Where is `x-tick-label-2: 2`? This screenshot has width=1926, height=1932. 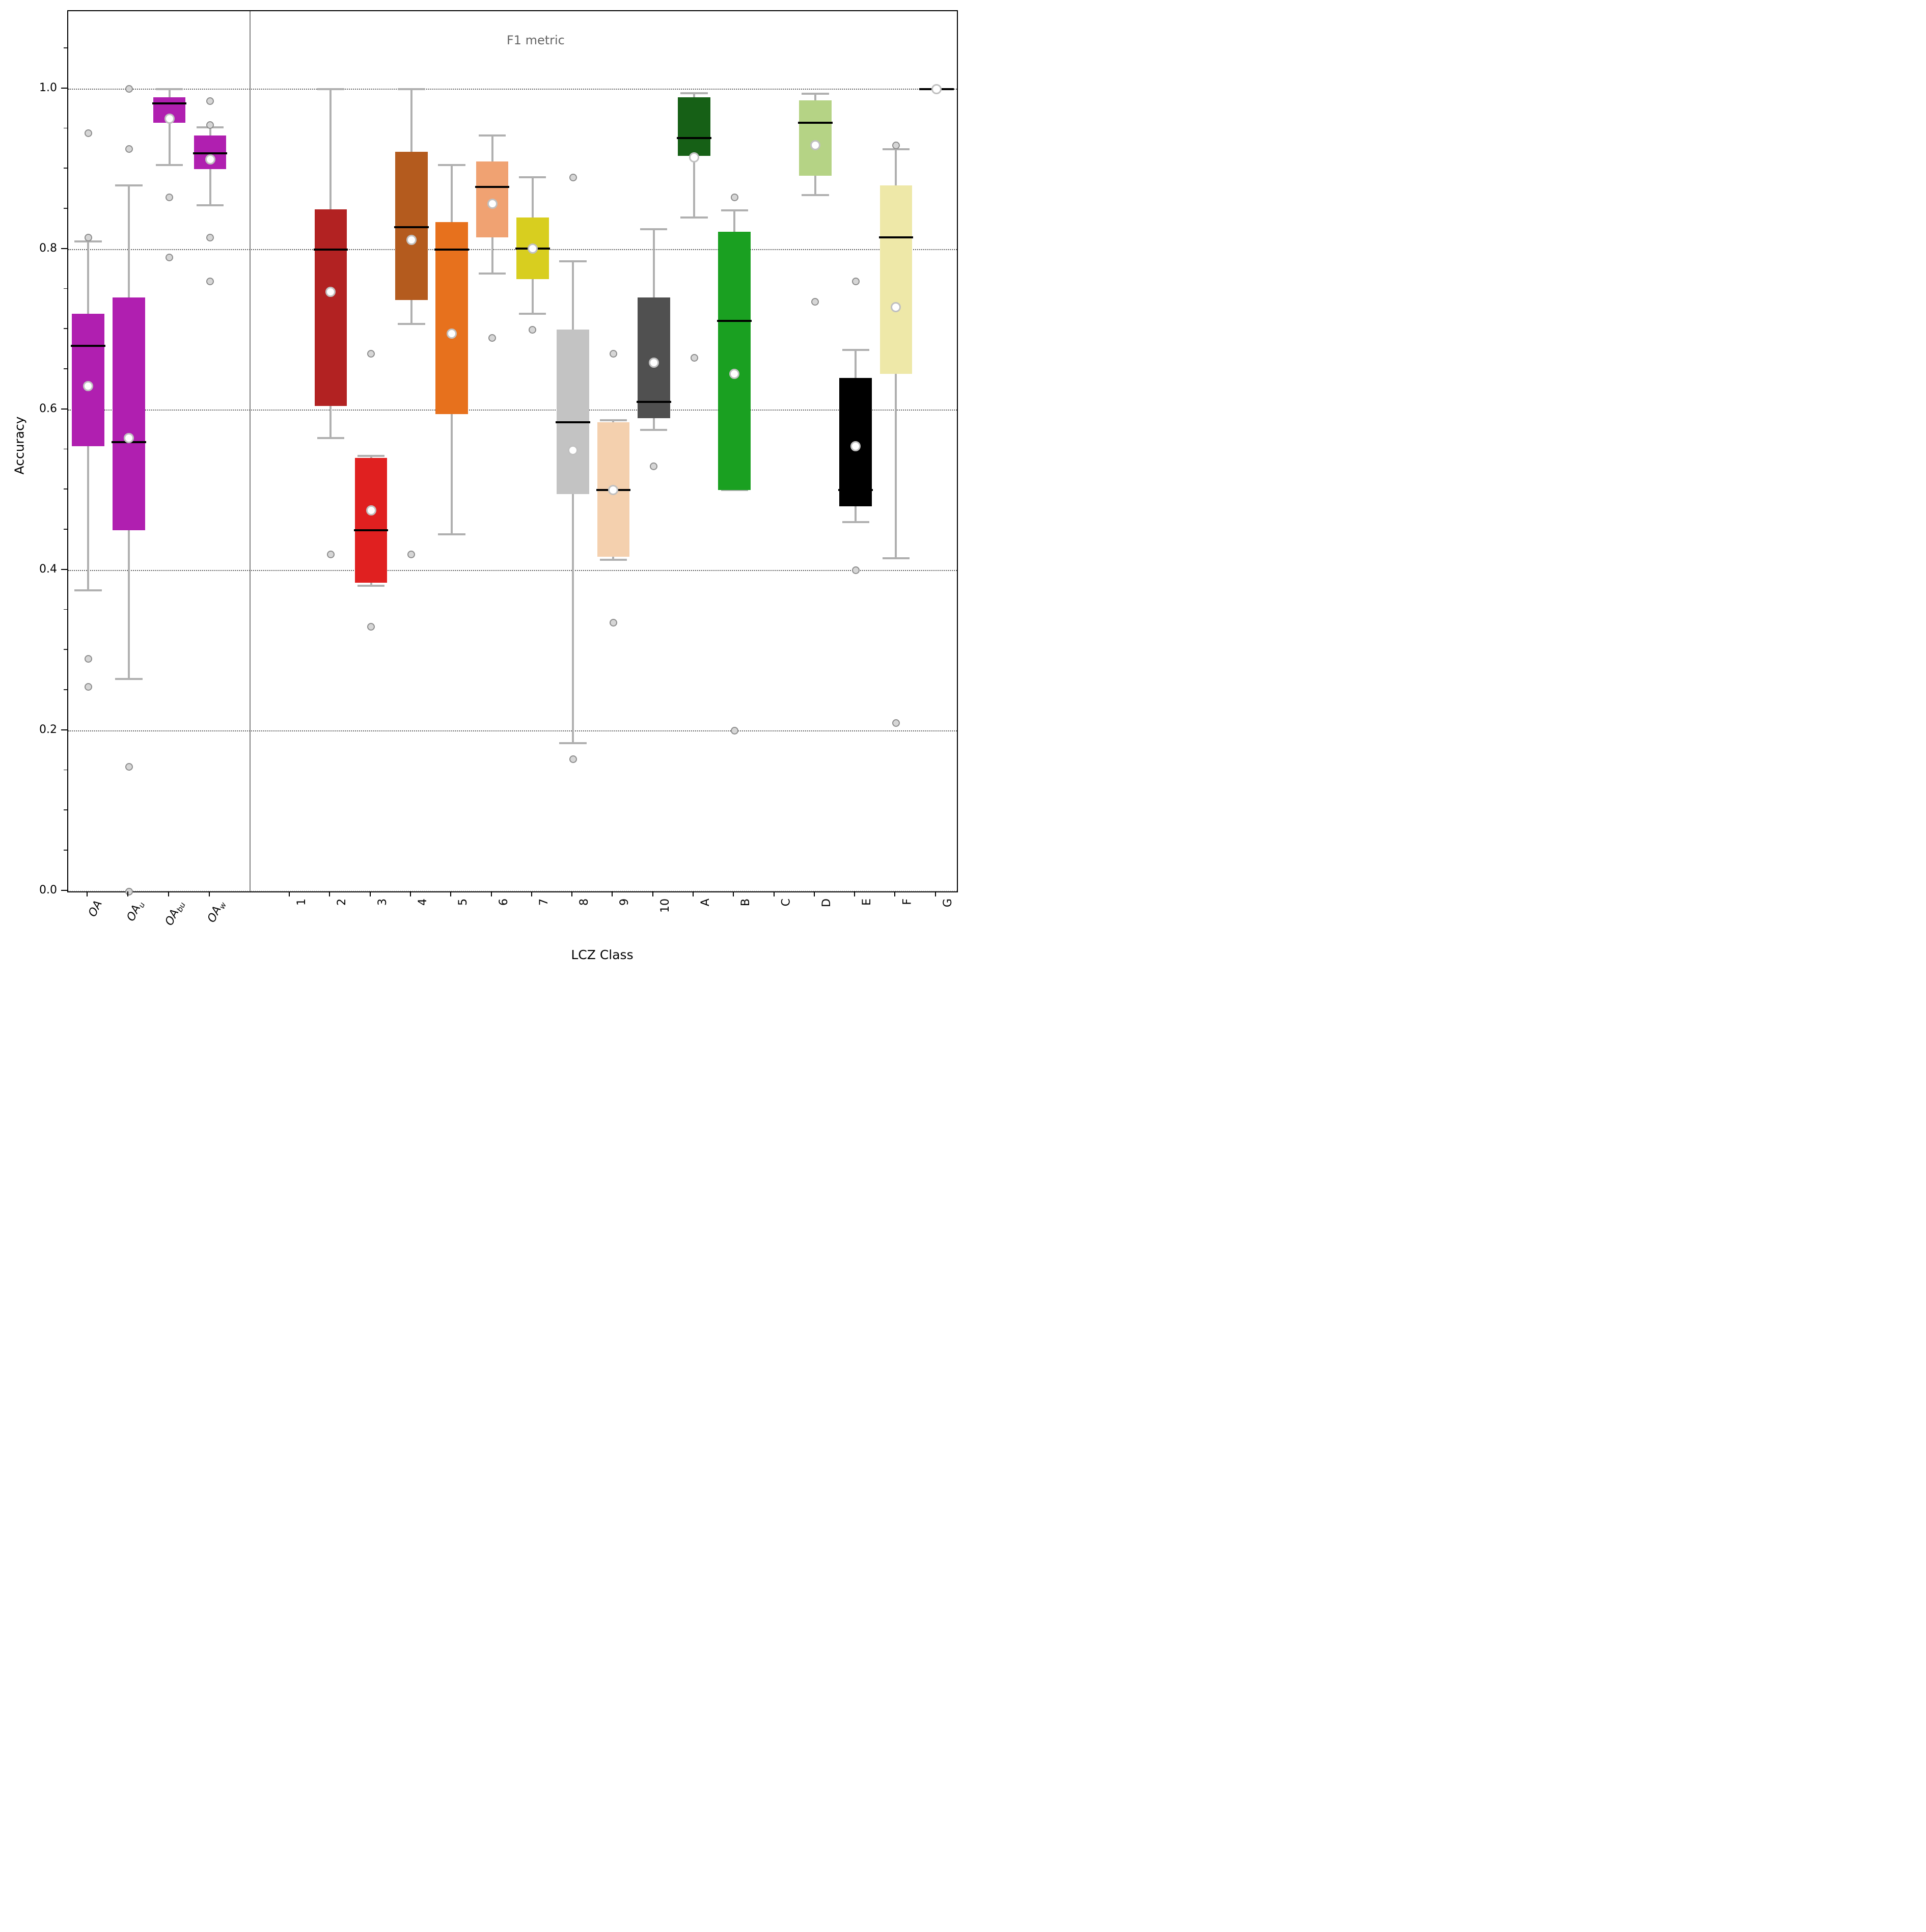
x-tick-label-2: 2 is located at coordinates (342, 902).